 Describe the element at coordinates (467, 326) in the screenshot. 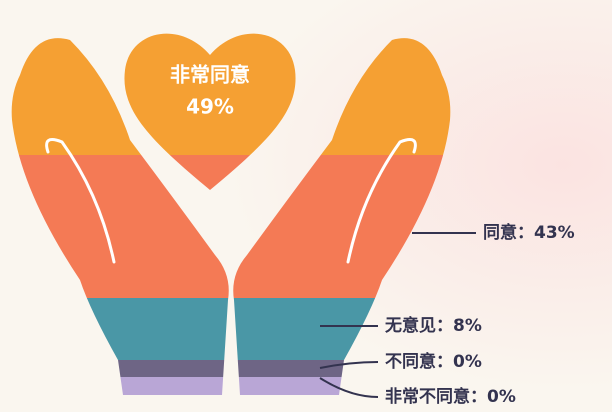

I see `value-label: 8%` at that location.